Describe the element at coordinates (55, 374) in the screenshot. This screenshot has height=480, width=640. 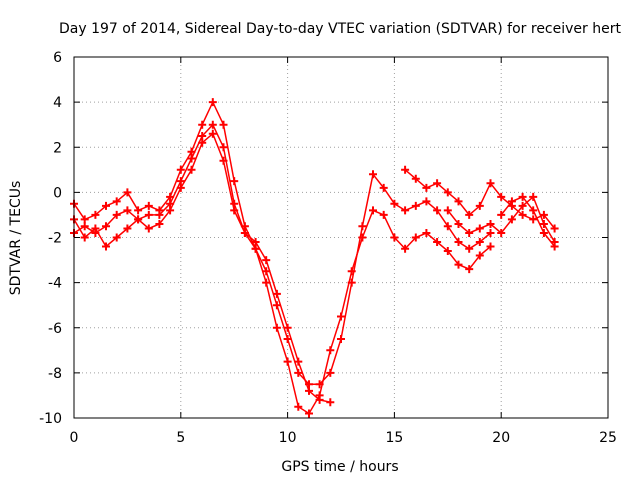
I see `y-tick-label: -8` at that location.